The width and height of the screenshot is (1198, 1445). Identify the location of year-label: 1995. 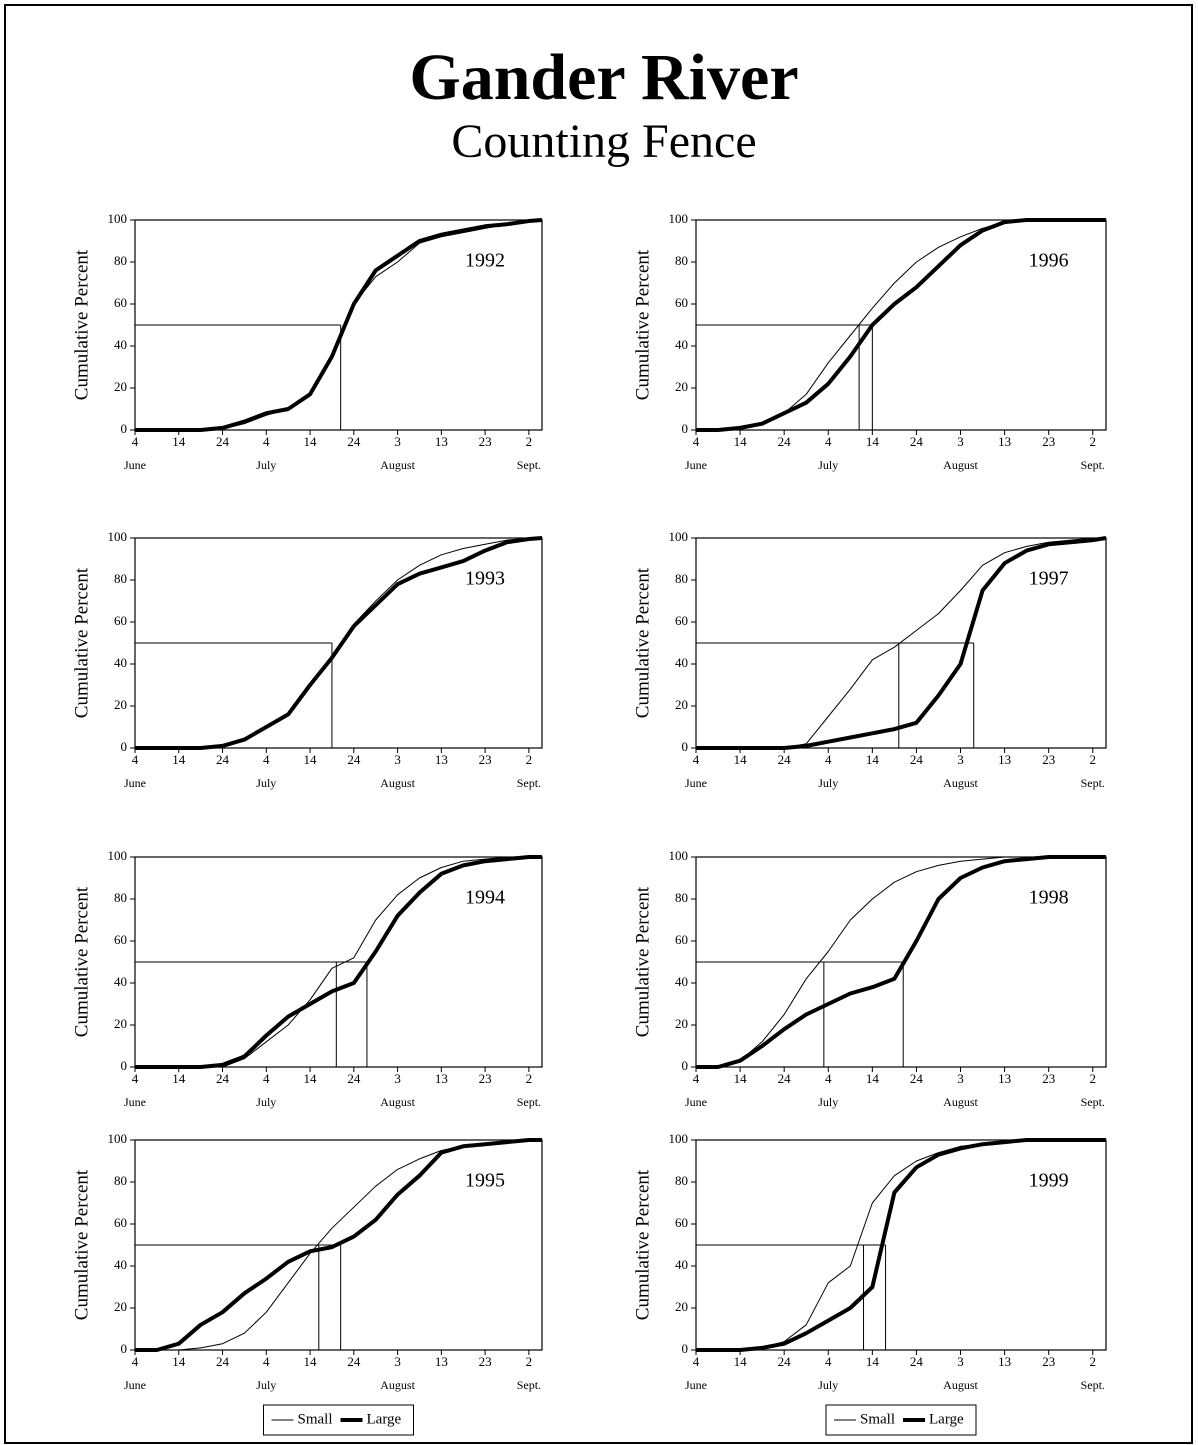
(485, 1181).